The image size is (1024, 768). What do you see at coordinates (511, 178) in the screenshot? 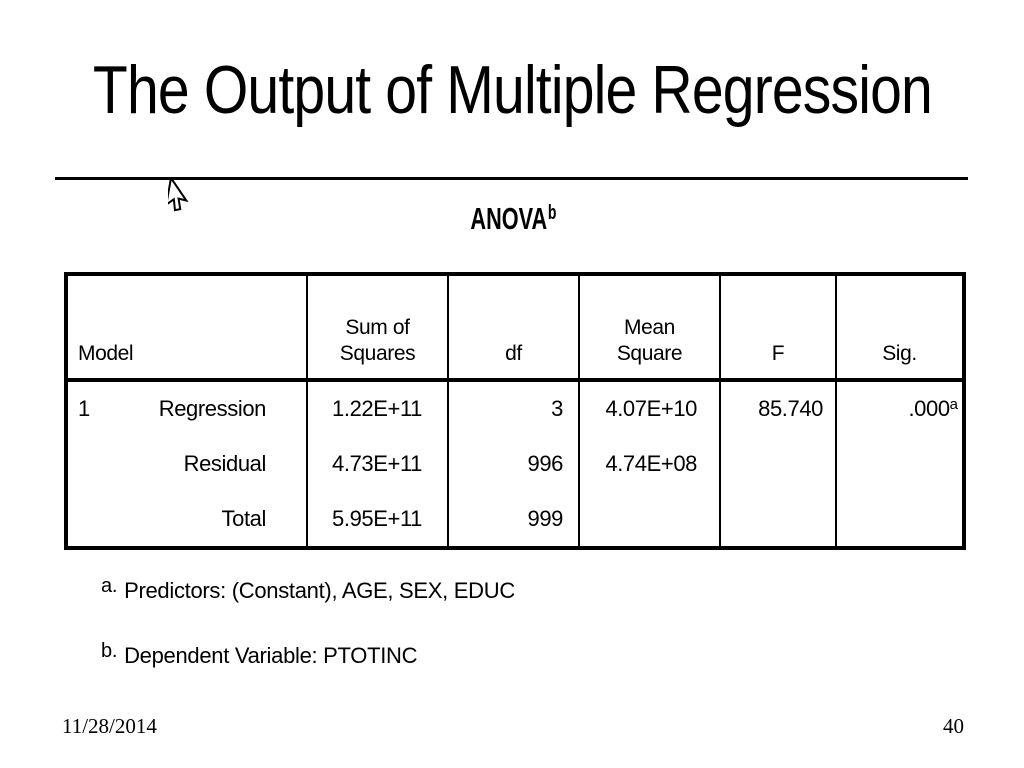
I see `title-underline` at bounding box center [511, 178].